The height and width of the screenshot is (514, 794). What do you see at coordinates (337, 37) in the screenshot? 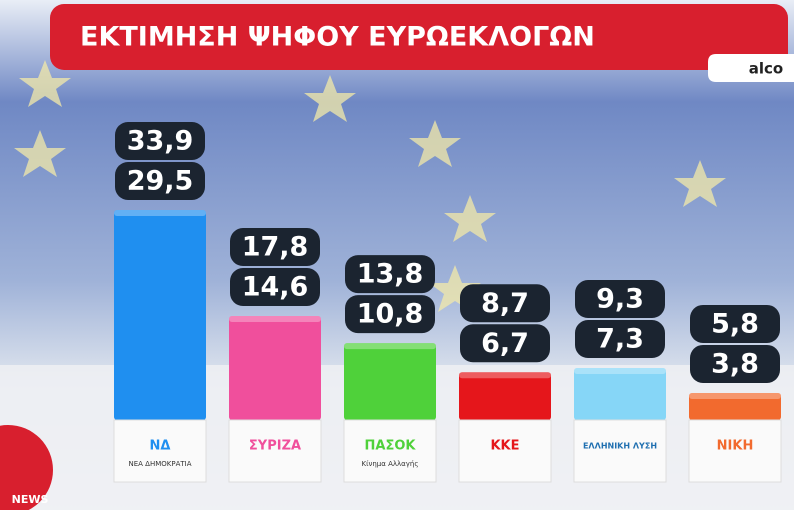
I see `chart-title: ΕΚΤΙΜΗΣΗ ΨΗΦΟΥ ΕΥΡΩΕΚΛΟΓΩΝ` at bounding box center [337, 37].